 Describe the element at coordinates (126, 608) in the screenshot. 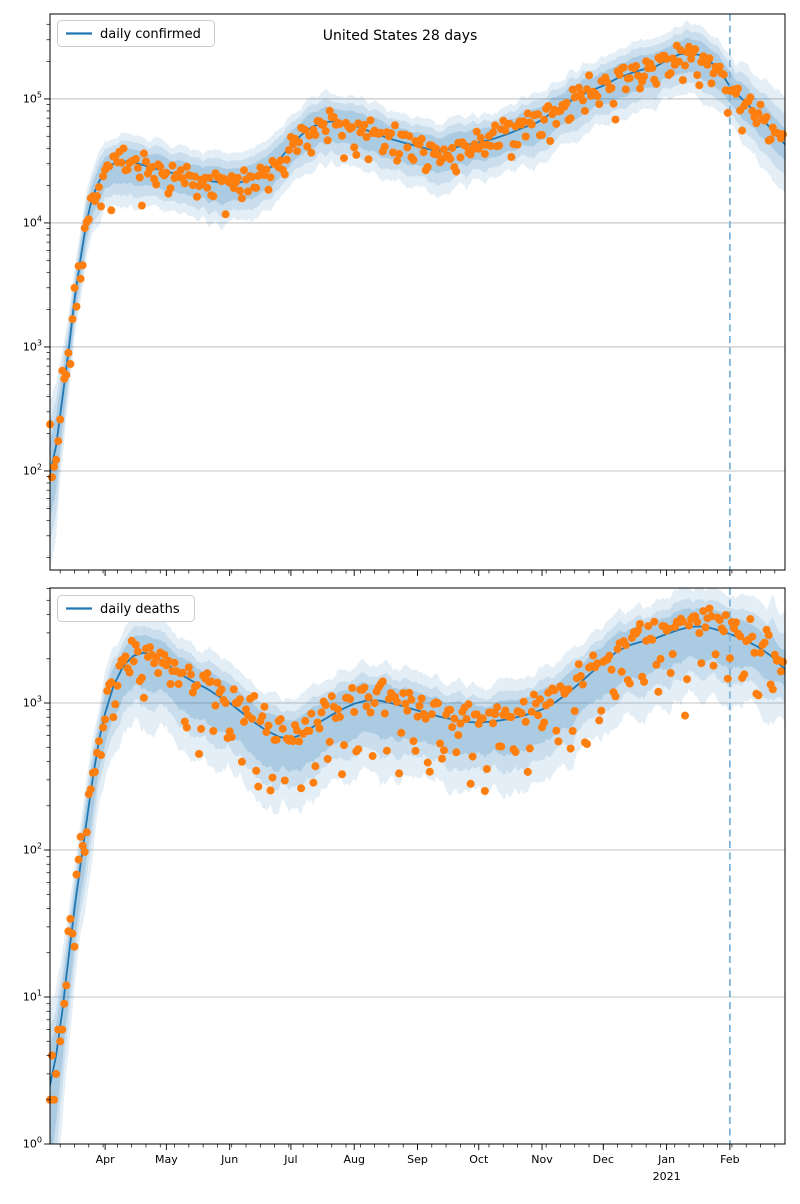

I see `legend-deaths: daily deaths` at that location.